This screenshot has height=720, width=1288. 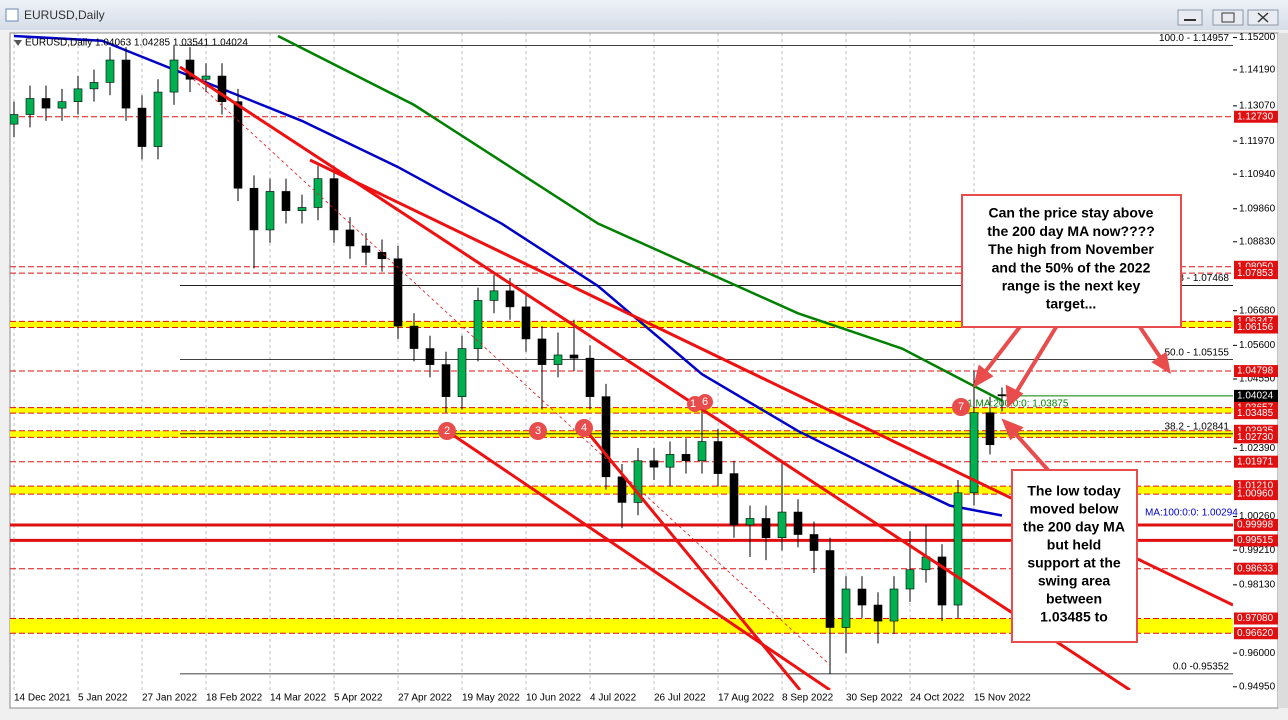 I want to click on last-price-tag, so click(x=1256, y=395).